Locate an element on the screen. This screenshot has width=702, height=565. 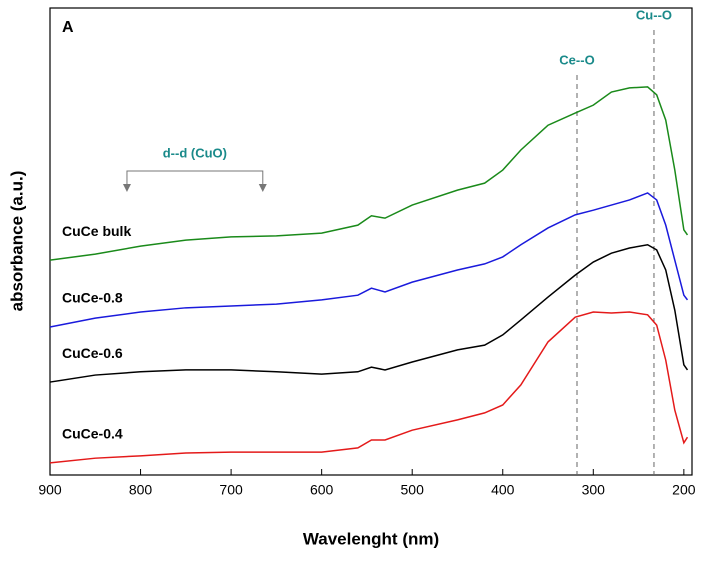
x-tick-label: 900 is located at coordinates (50, 490).